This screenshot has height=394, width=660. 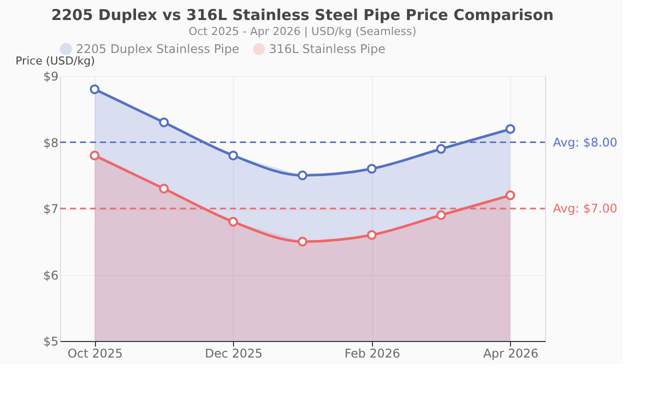 I want to click on x-tick-label: Apr 2026, so click(x=510, y=353).